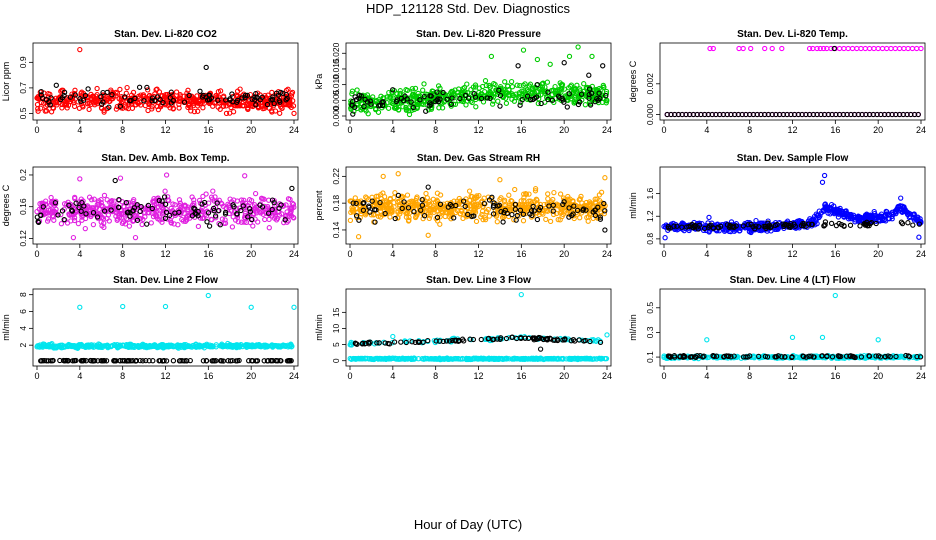  I want to click on x-tick-label: 20, so click(251, 254).